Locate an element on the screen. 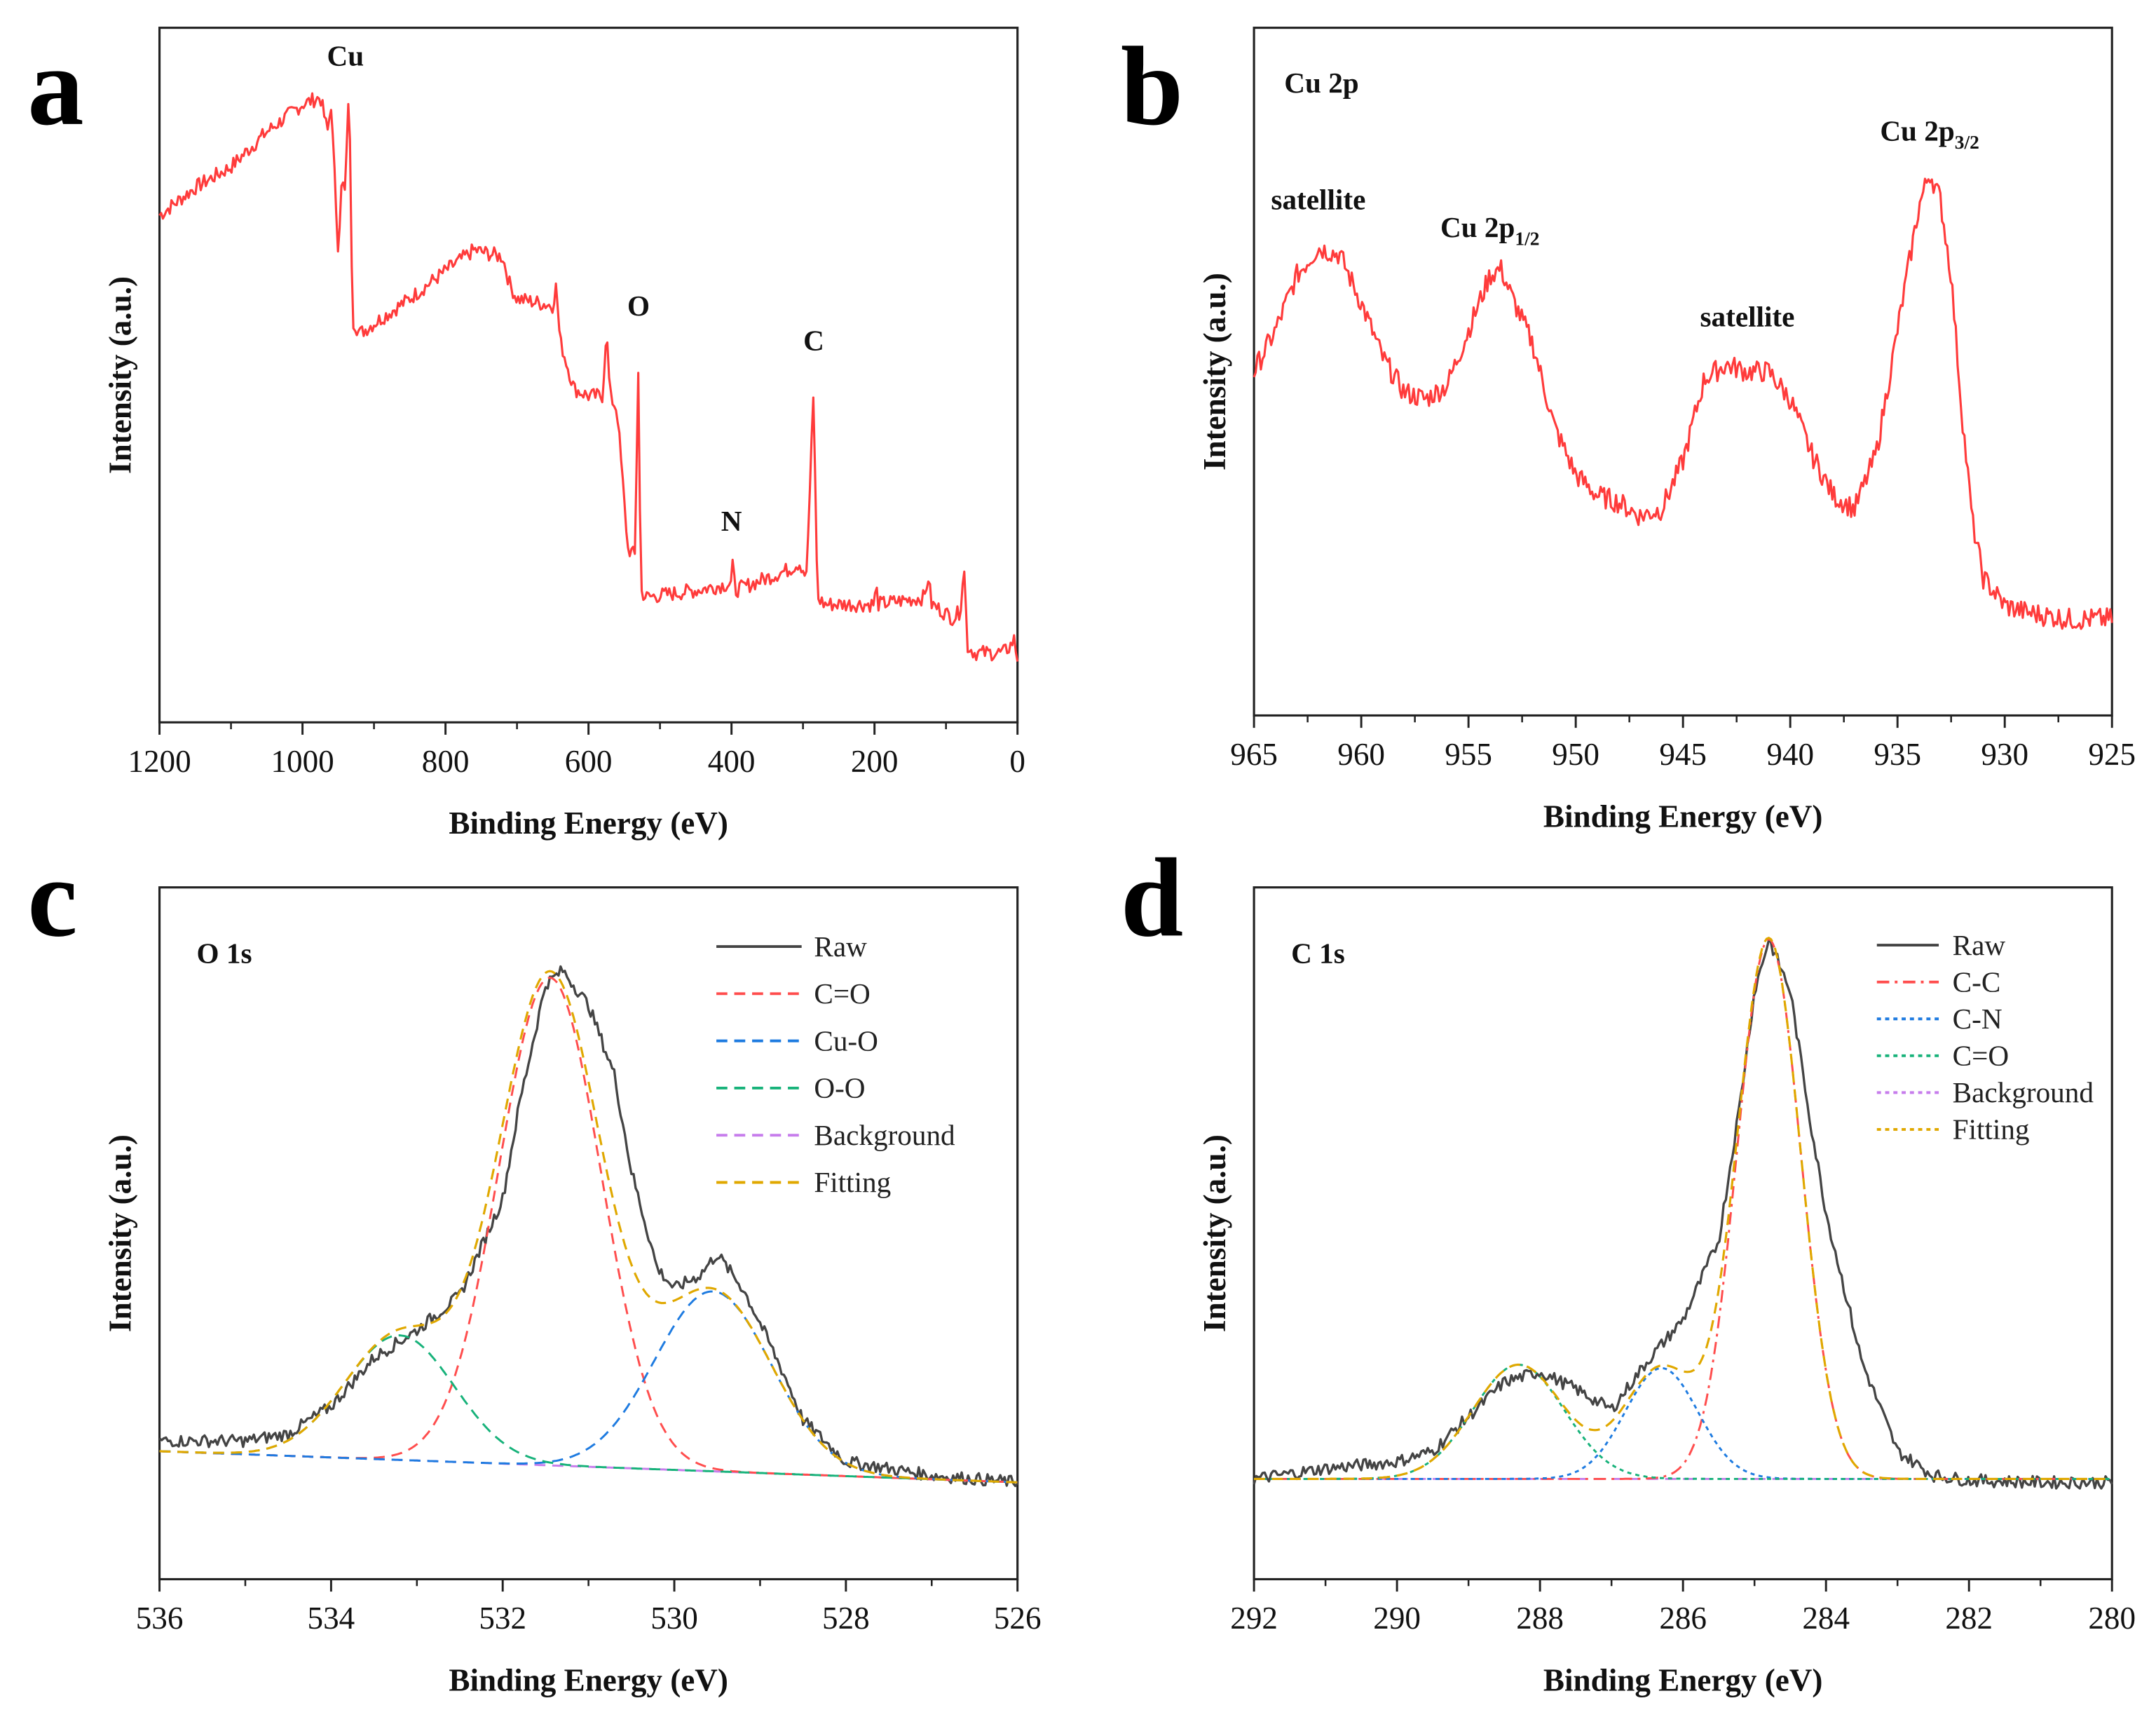 Image resolution: width=2156 pixels, height=1717 pixels. x-tick-label: 965 is located at coordinates (1254, 754).